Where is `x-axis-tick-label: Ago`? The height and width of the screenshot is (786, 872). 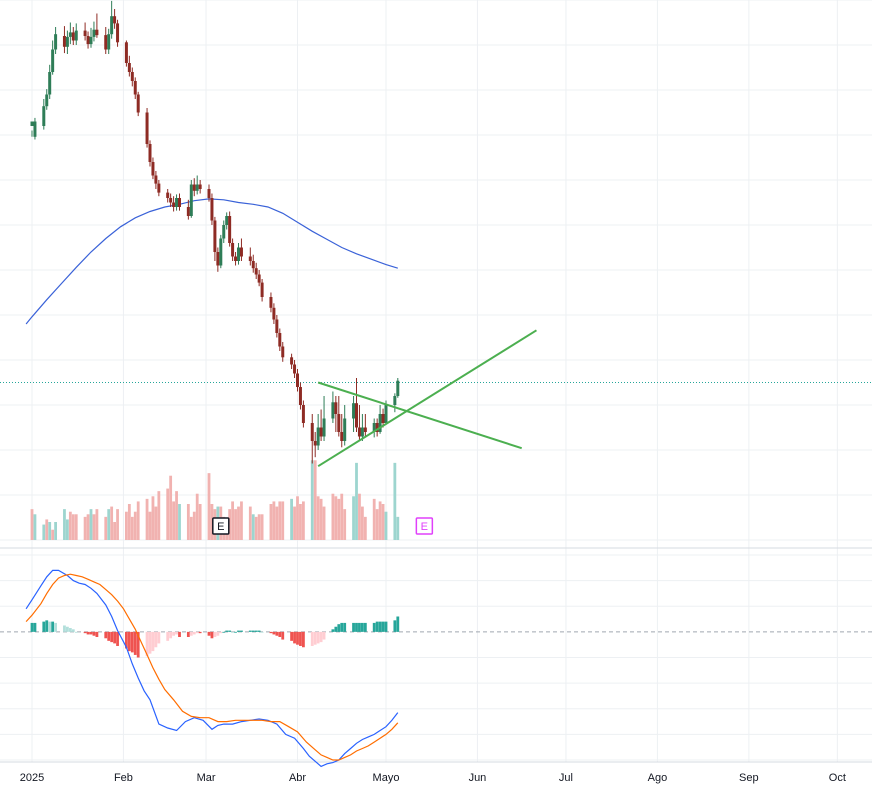
x-axis-tick-label: Ago is located at coordinates (658, 778).